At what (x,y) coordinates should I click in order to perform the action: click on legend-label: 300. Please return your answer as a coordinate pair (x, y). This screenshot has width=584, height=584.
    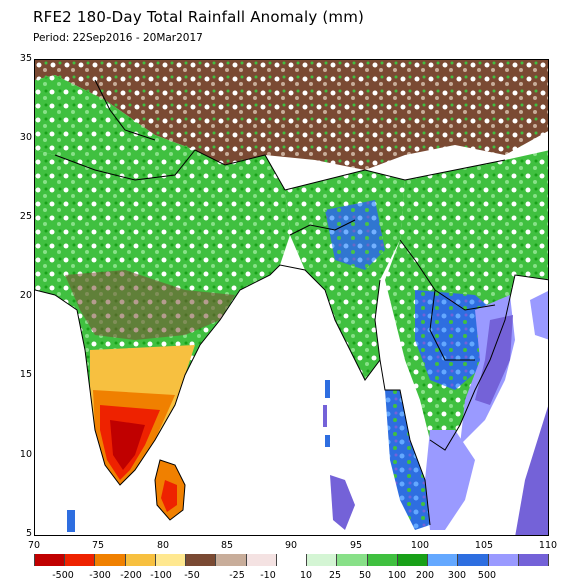
    Looking at the image, I should click on (457, 575).